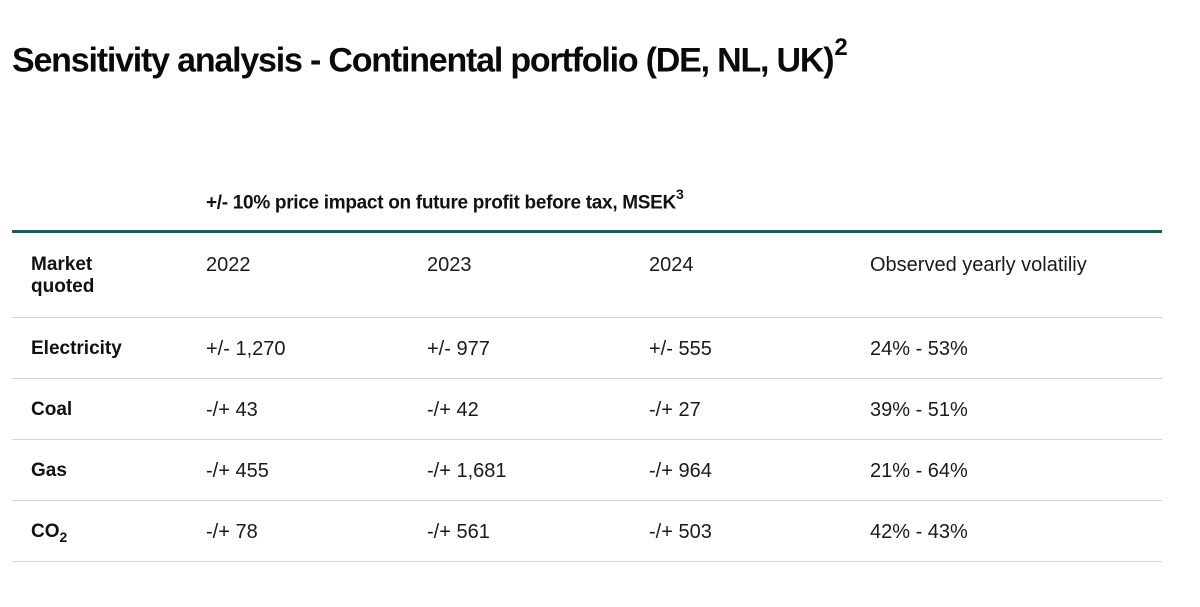 Image resolution: width=1200 pixels, height=607 pixels. I want to click on row-market-label: Gas, so click(49, 471).